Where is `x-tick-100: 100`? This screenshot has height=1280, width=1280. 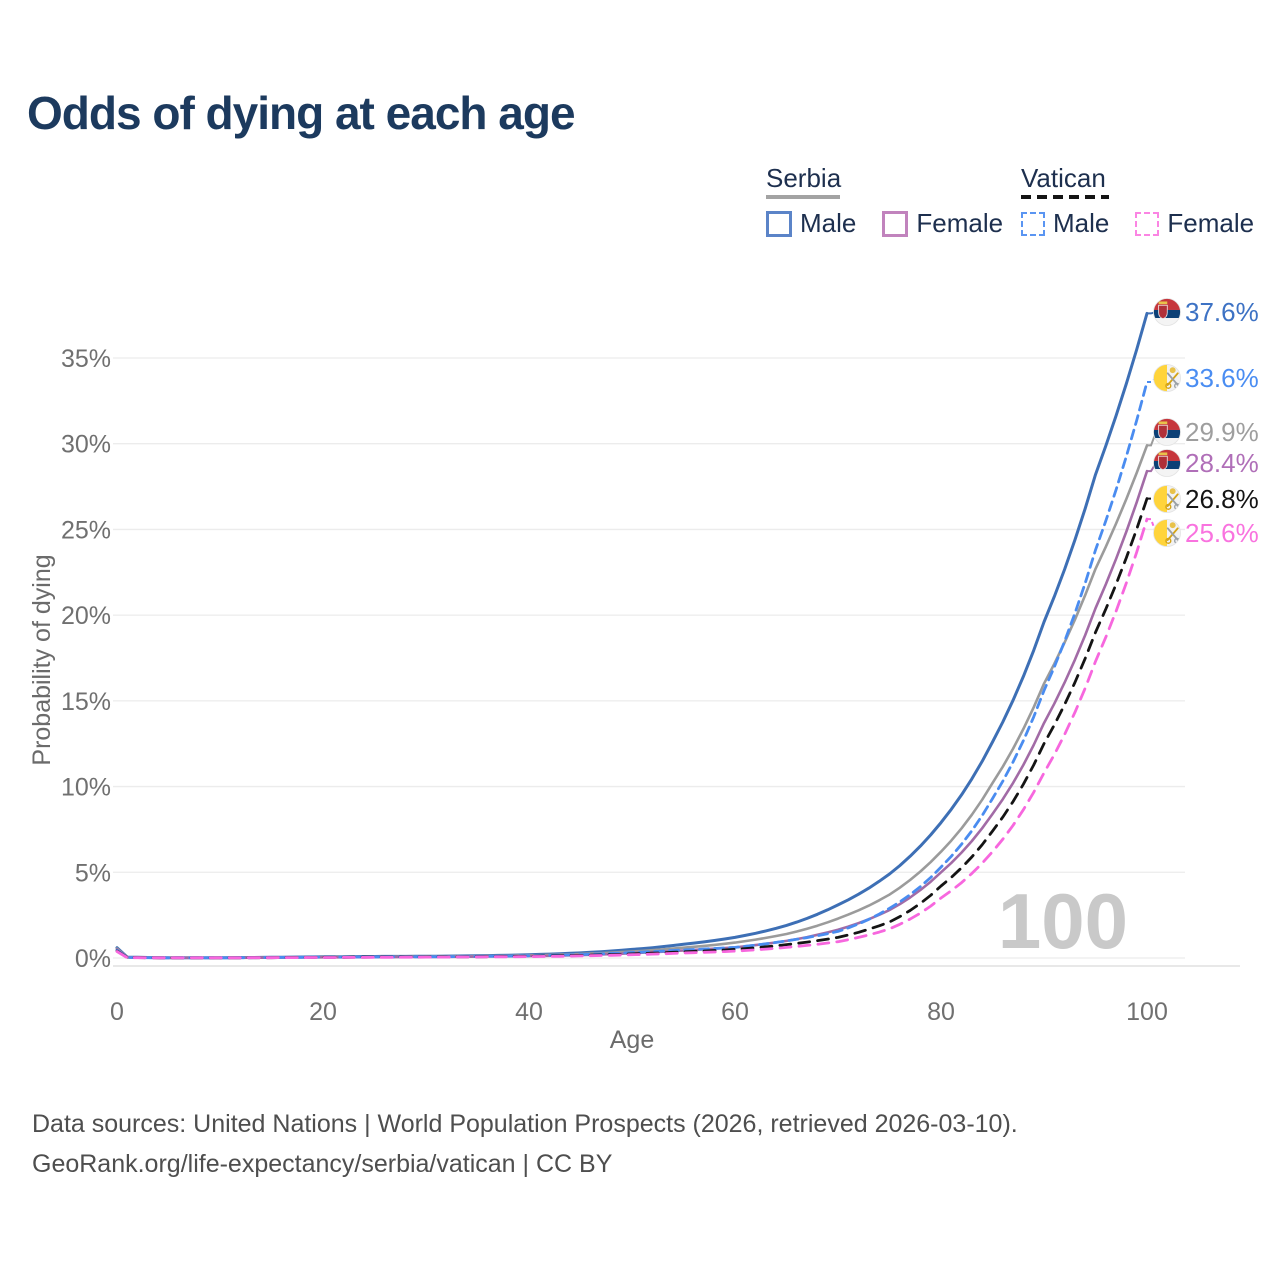
x-tick-100: 100 is located at coordinates (1147, 1012).